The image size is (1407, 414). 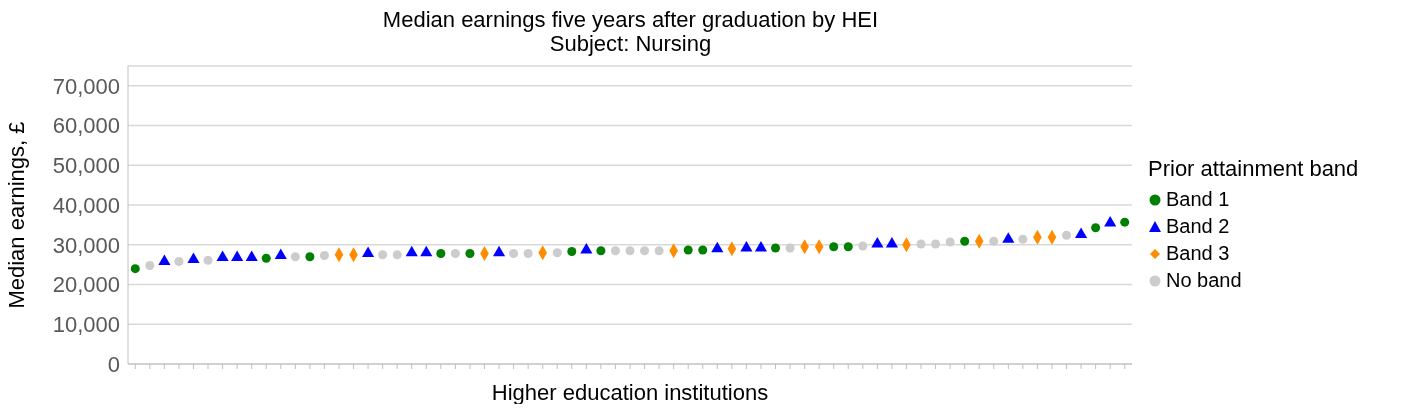 What do you see at coordinates (113, 364) in the screenshot?
I see `y-tick-label: 0` at bounding box center [113, 364].